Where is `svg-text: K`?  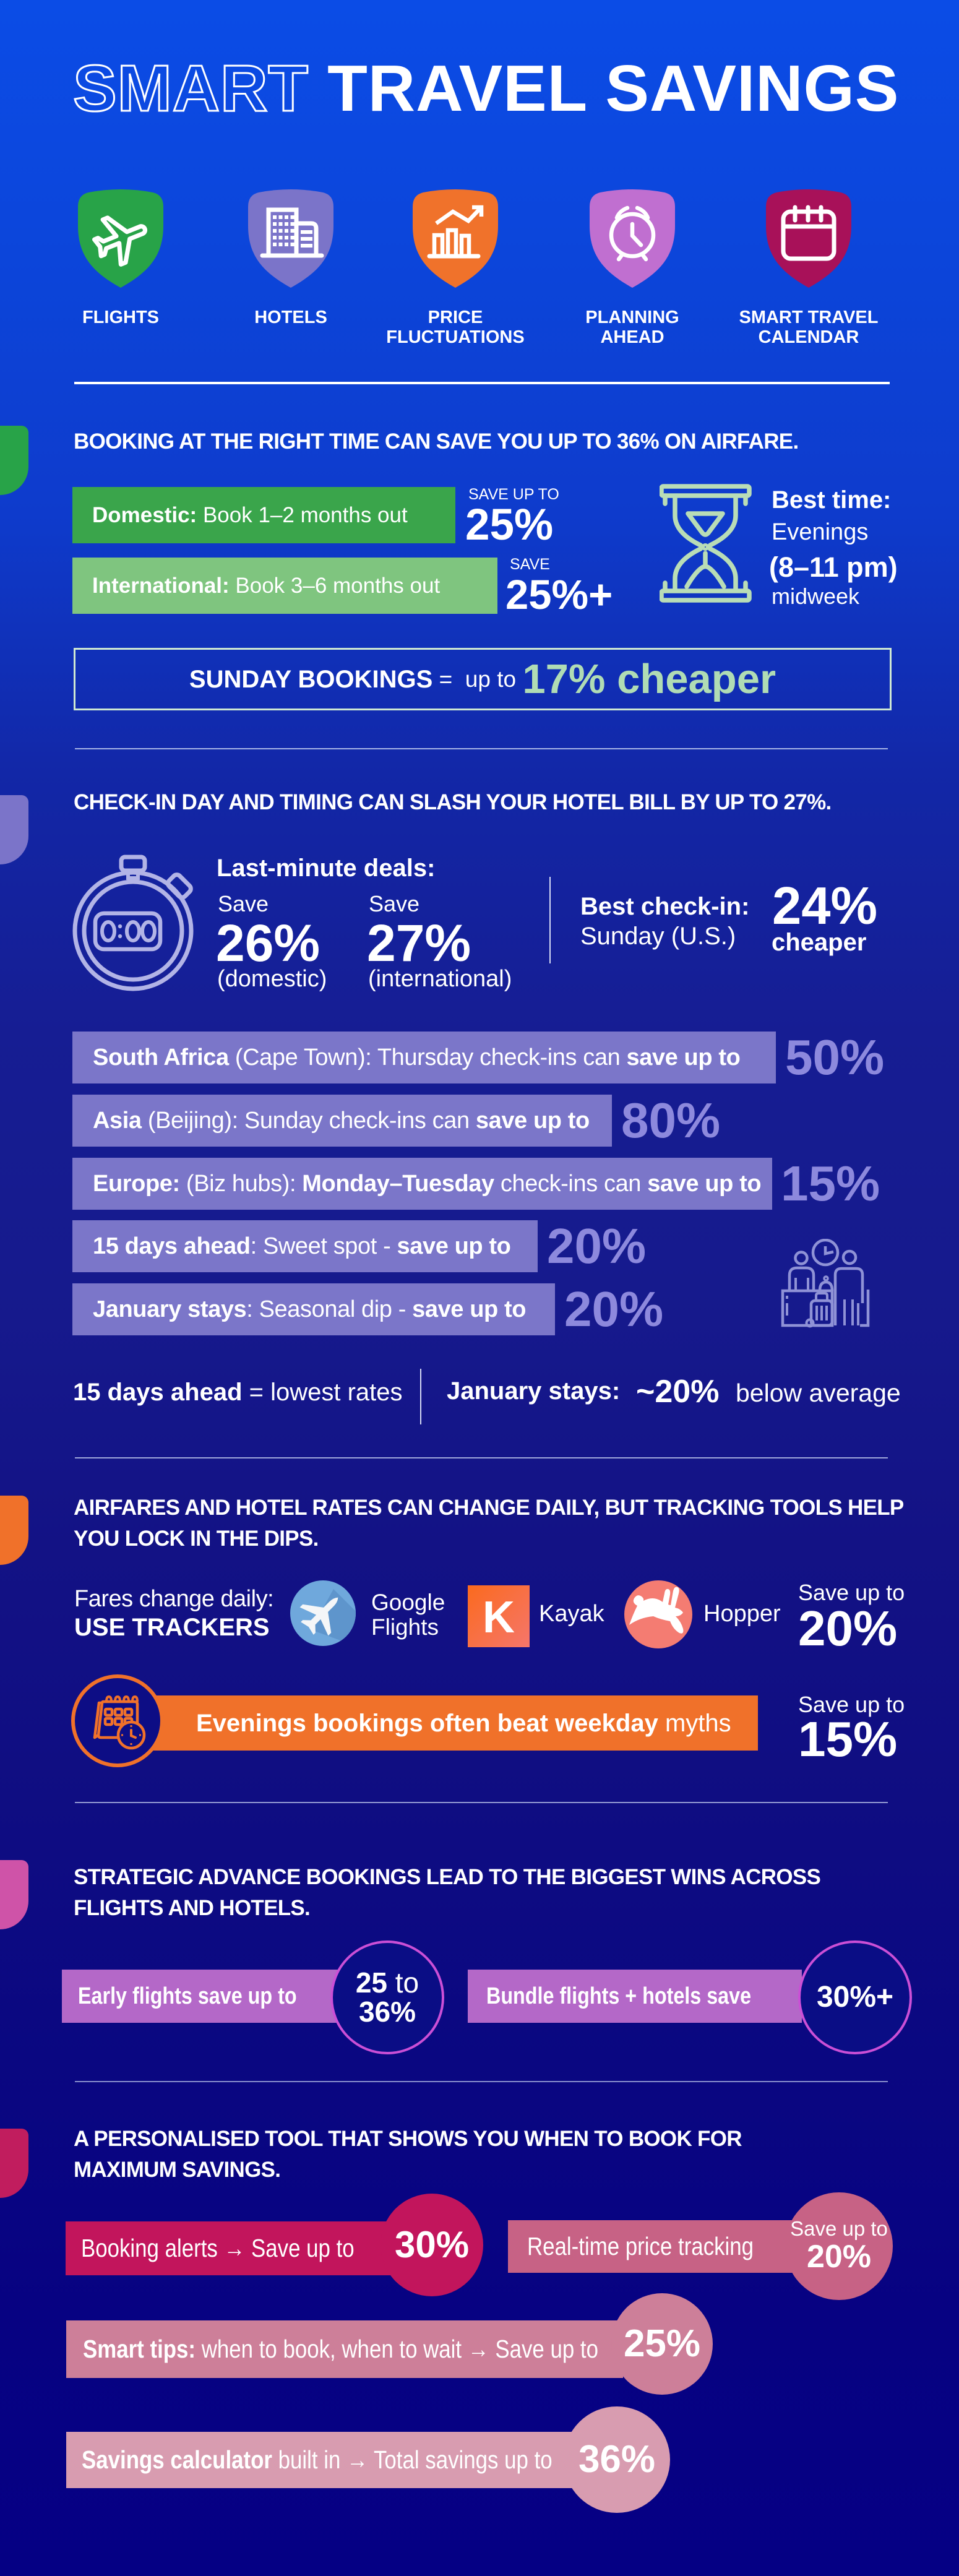
svg-text: K is located at coordinates (499, 1617).